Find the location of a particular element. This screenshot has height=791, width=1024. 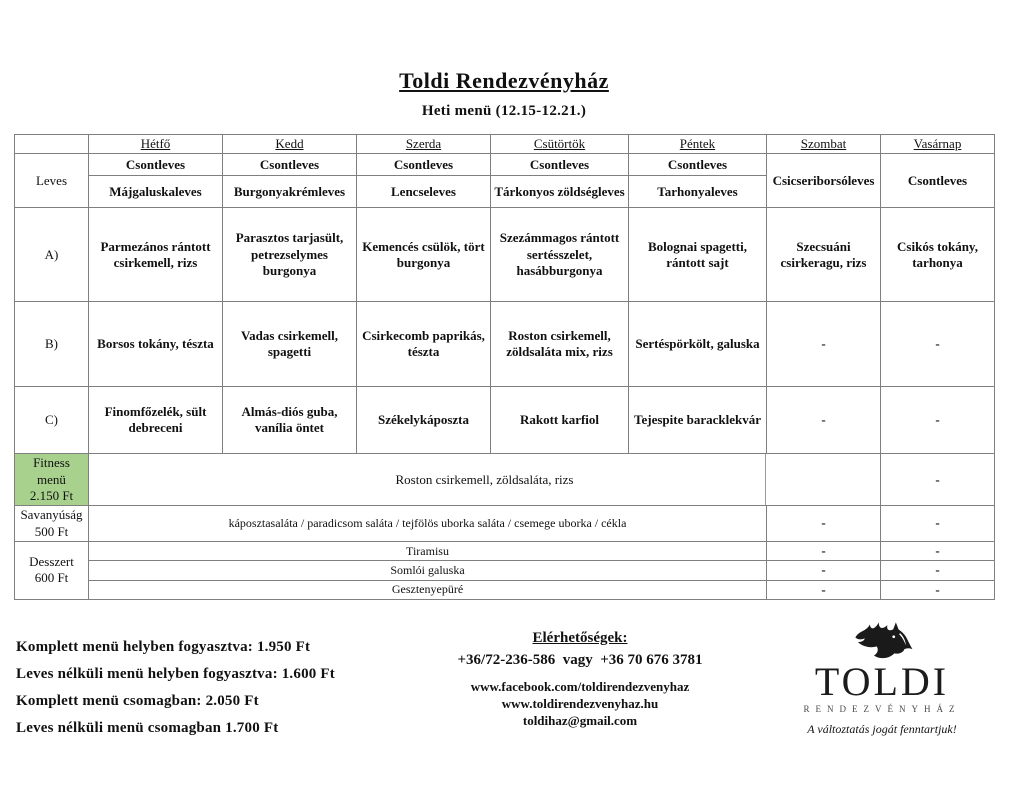

contact-email: toldihaz@gmail.com is located at coordinates (580, 720).